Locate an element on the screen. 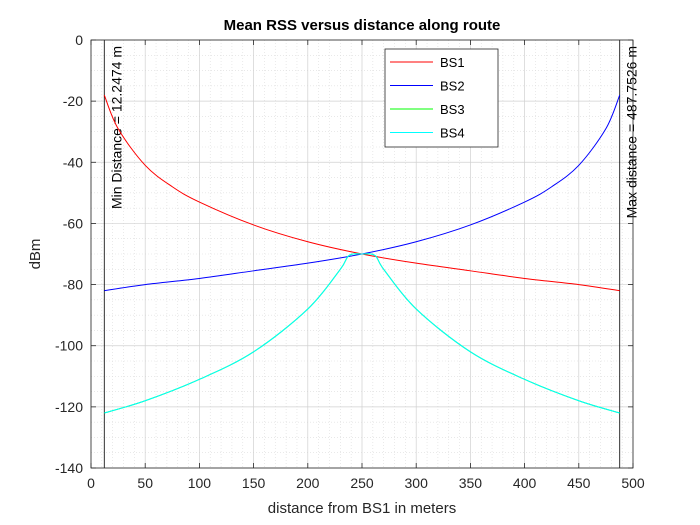 This screenshot has height=525, width=700. x-tick-label: 100 is located at coordinates (200, 483).